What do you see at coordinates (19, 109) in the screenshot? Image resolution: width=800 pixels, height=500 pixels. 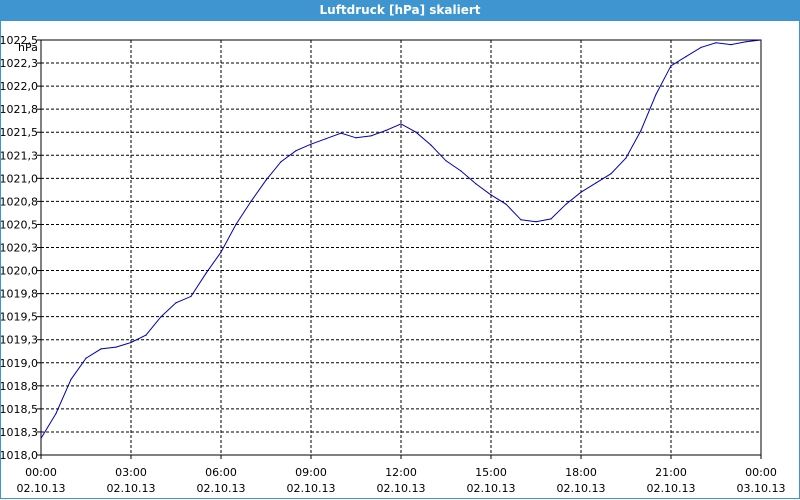 I see `y-tick-label: 1021,8` at bounding box center [19, 109].